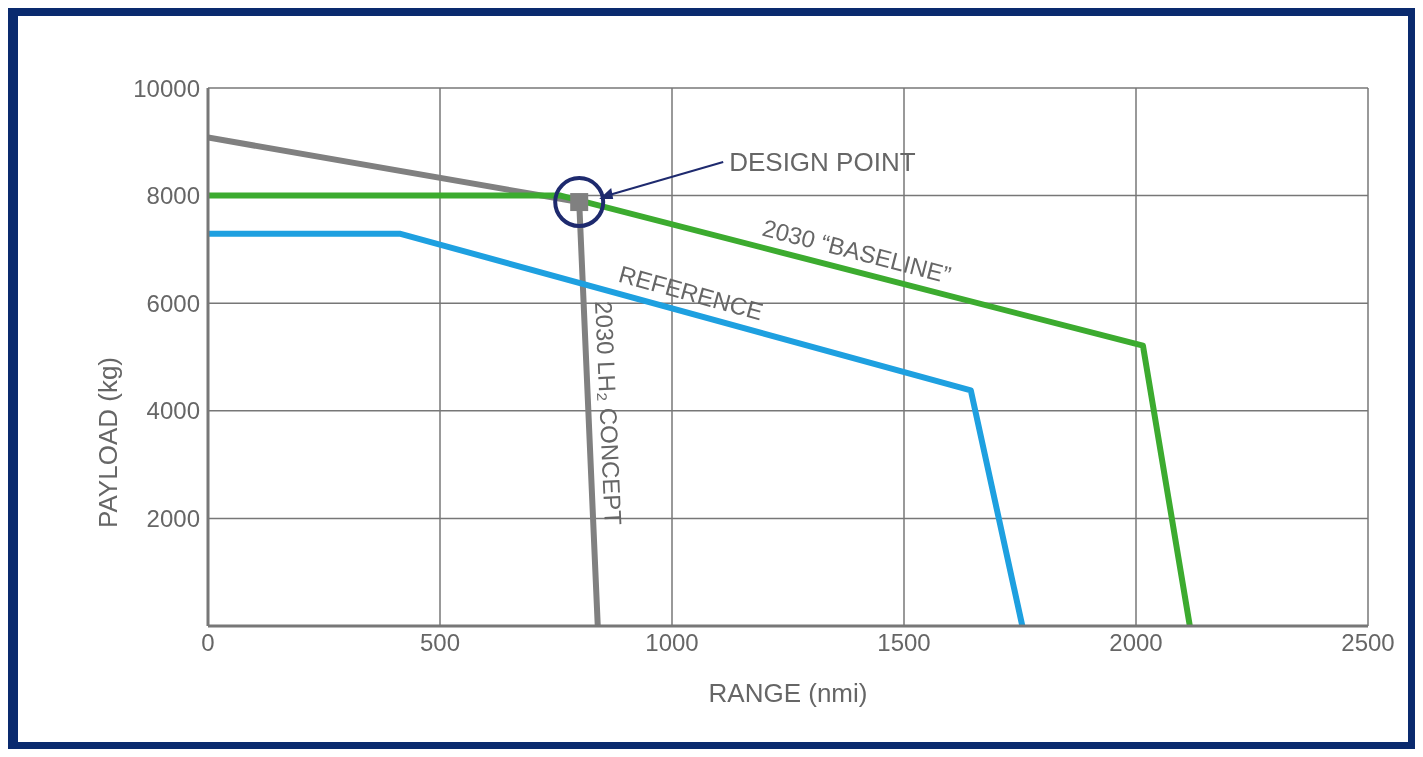 The height and width of the screenshot is (757, 1423). I want to click on x-tick-label: 500, so click(440, 643).